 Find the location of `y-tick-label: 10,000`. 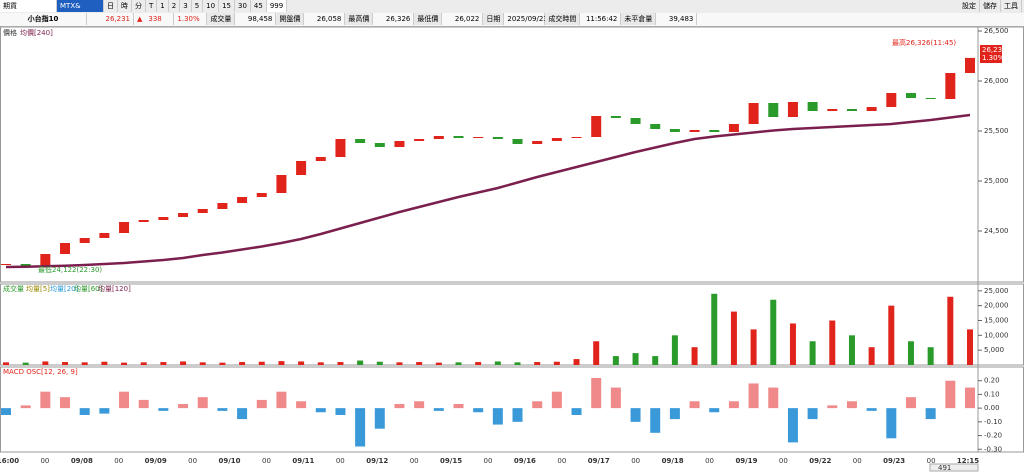

y-tick-label: 10,000 is located at coordinates (996, 335).